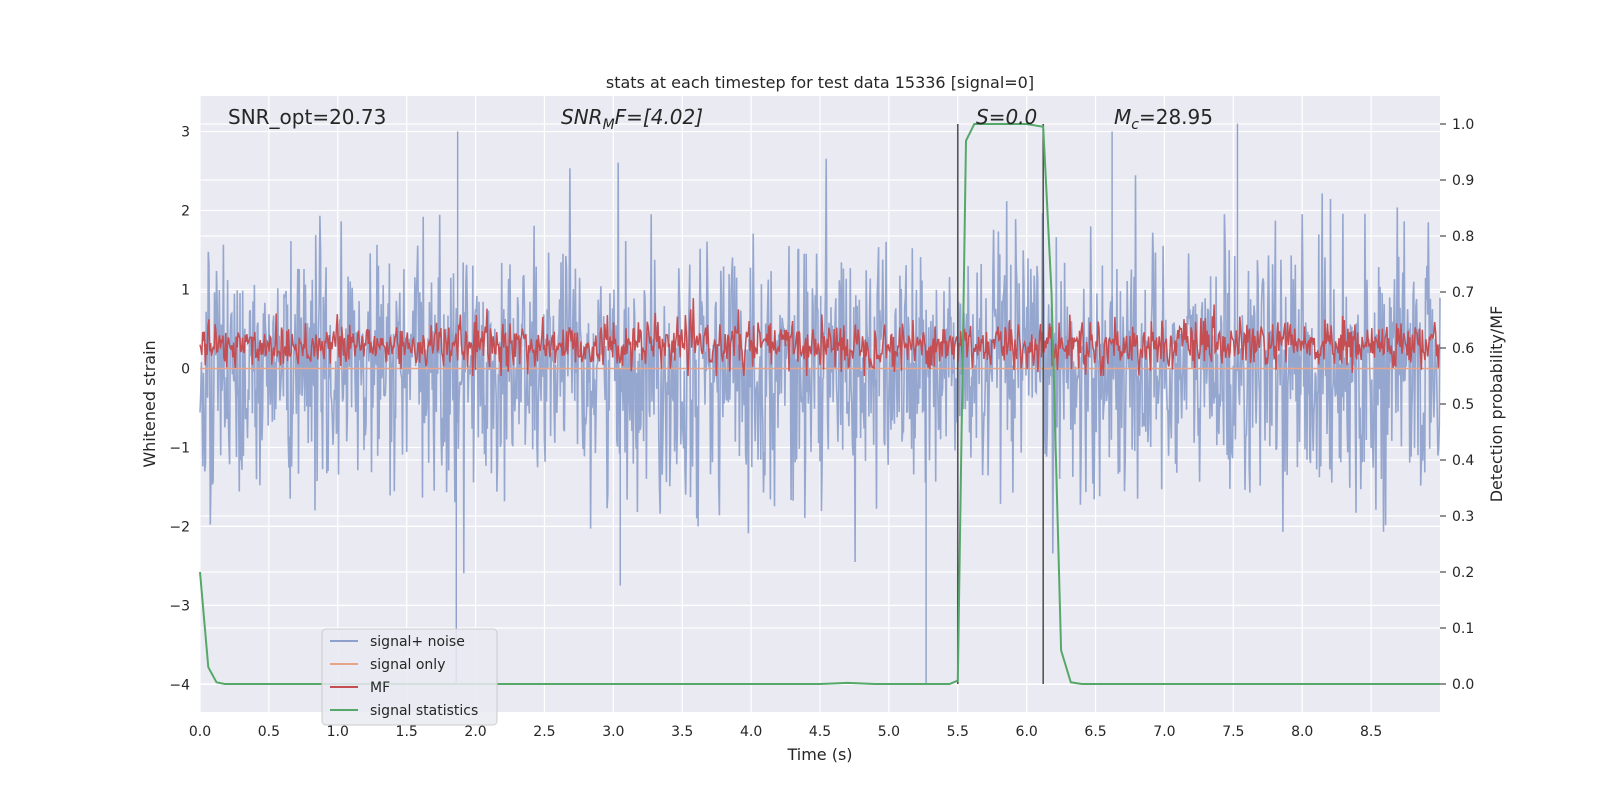  What do you see at coordinates (819, 754) in the screenshot?
I see `x-axis-label: Time (s)` at bounding box center [819, 754].